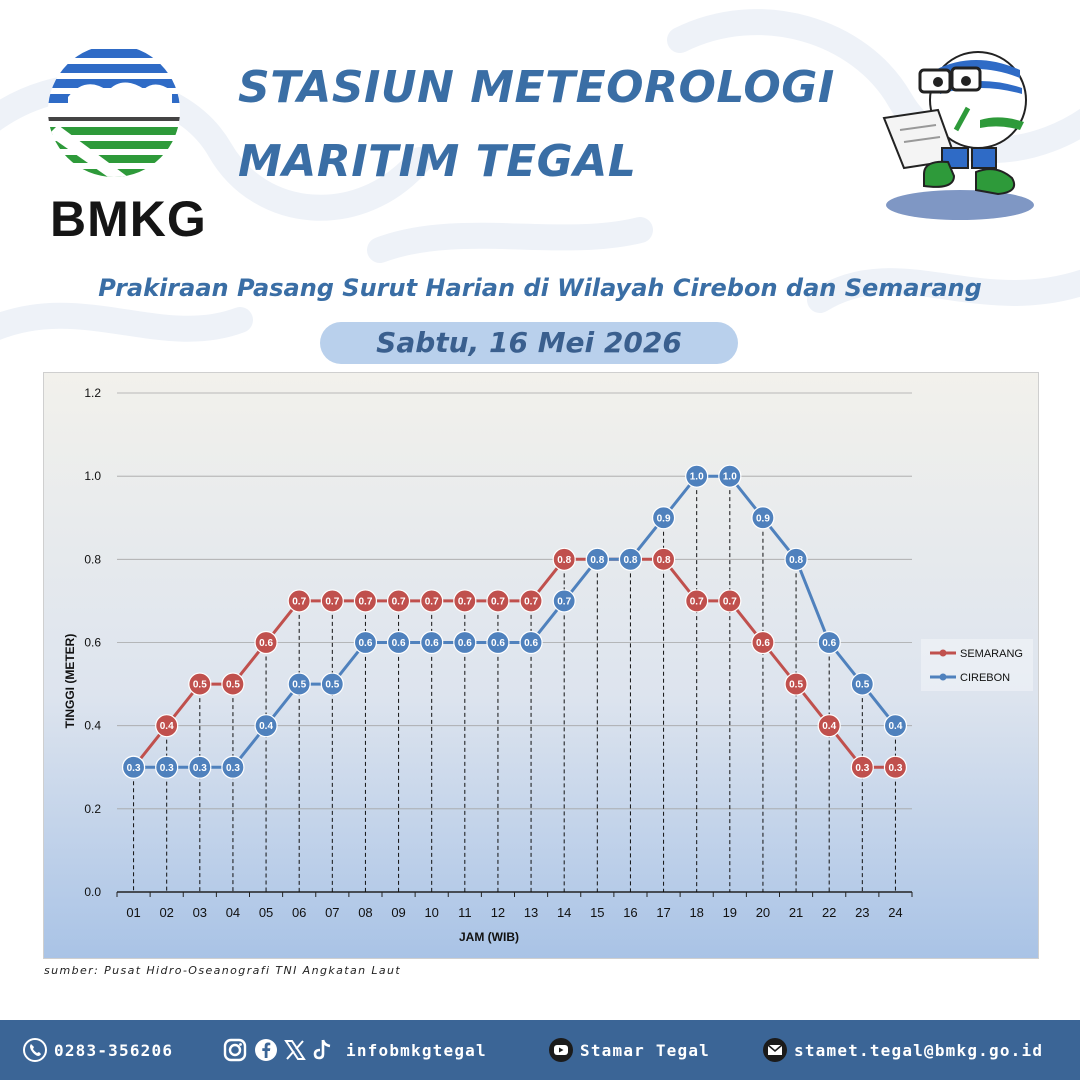 This screenshot has height=1080, width=1080. I want to click on email-icon, so click(775, 1050).